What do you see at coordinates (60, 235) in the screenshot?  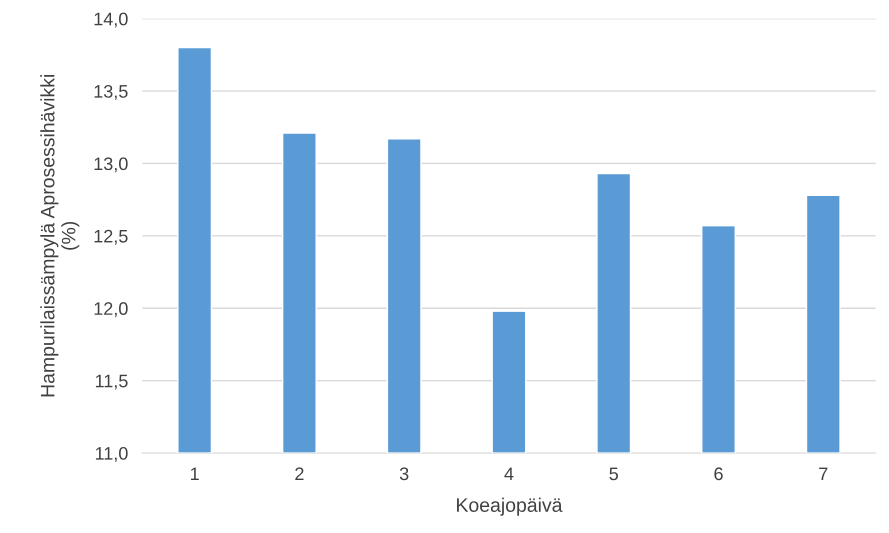 I see `y-axis-title: Hampurilaissämpylä Aprosessihävikki (%)` at bounding box center [60, 235].